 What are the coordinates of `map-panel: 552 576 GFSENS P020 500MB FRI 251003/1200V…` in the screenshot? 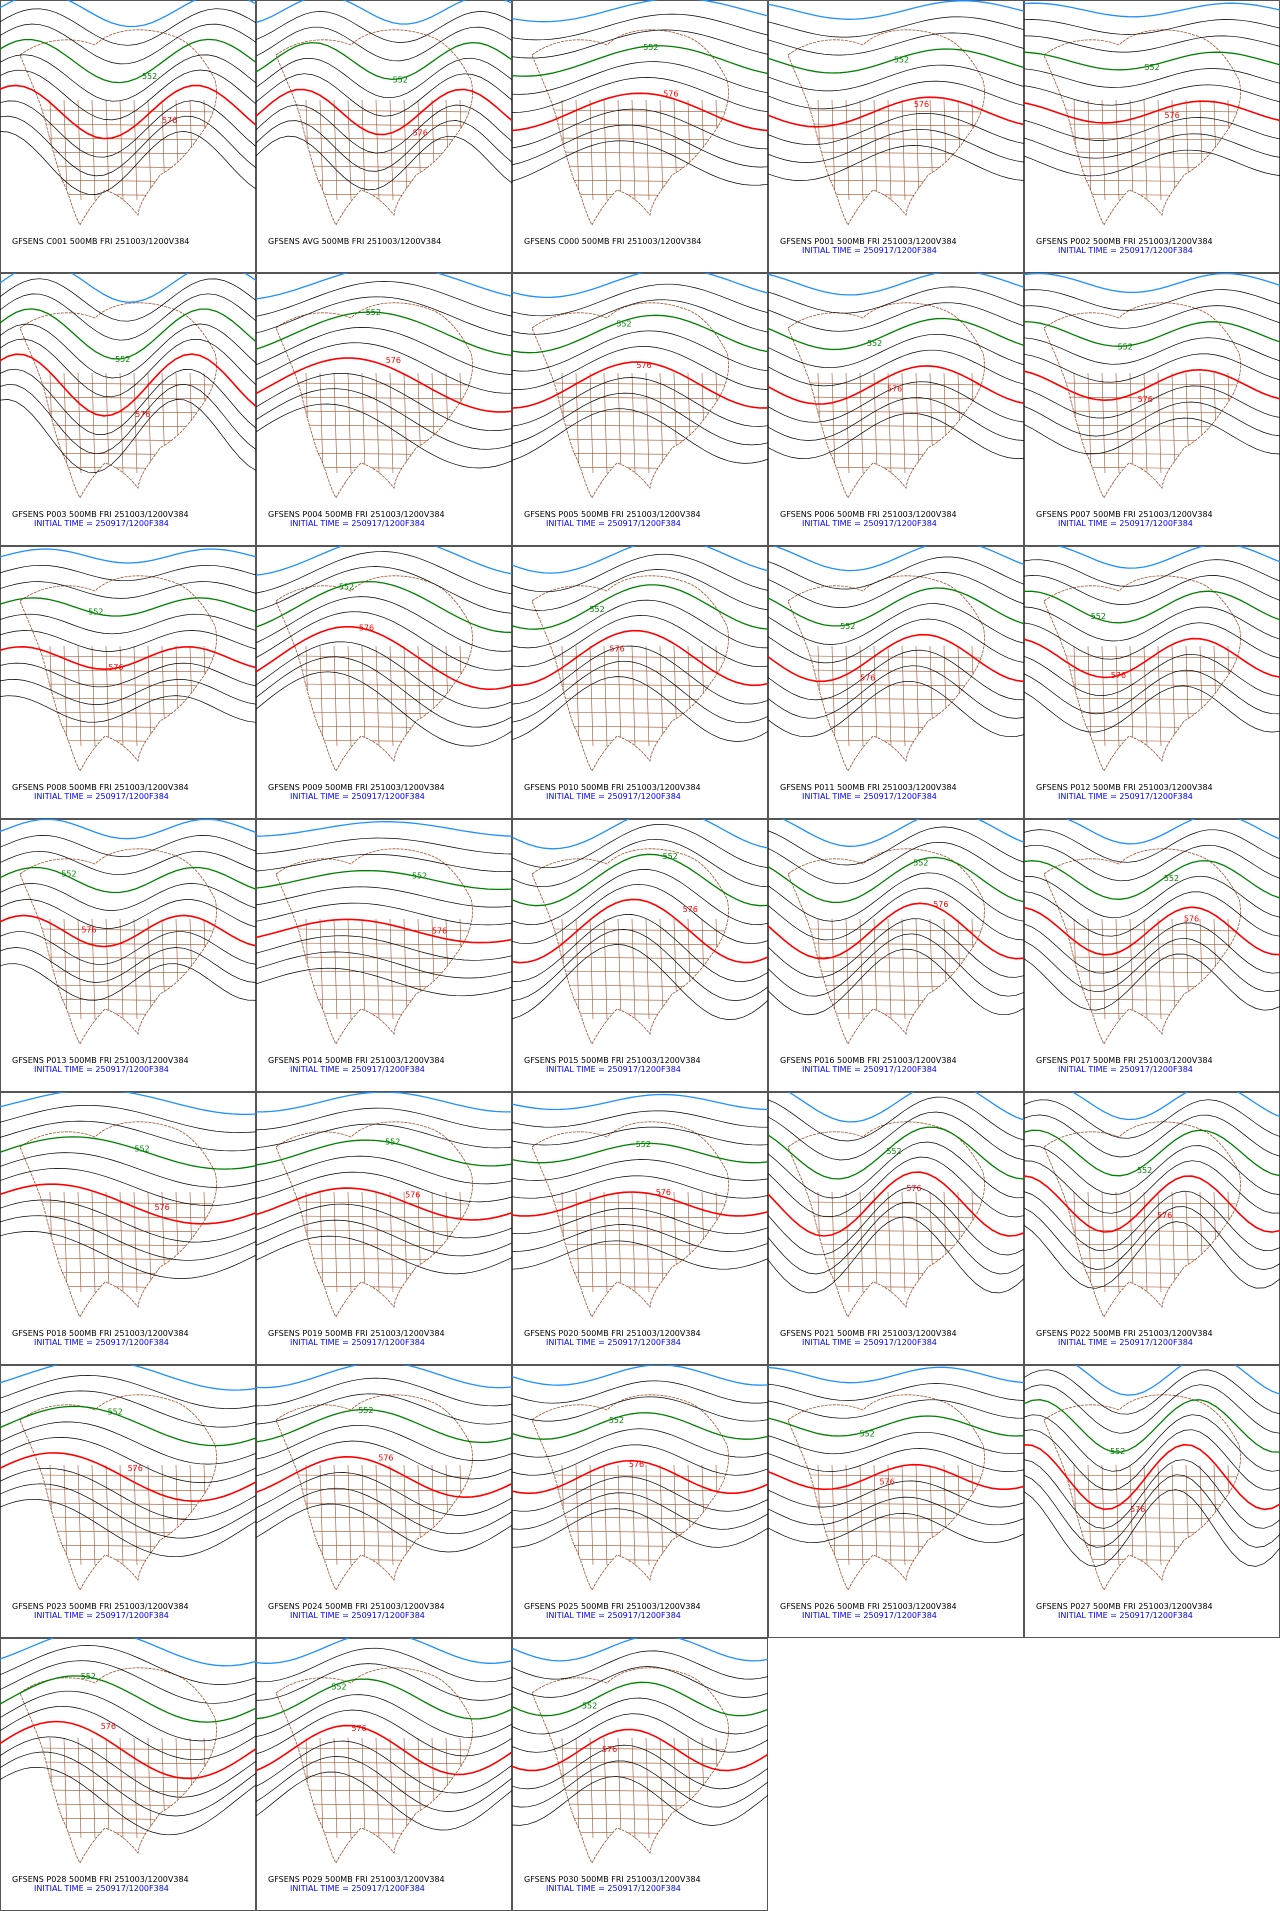 It's located at (640, 1228).